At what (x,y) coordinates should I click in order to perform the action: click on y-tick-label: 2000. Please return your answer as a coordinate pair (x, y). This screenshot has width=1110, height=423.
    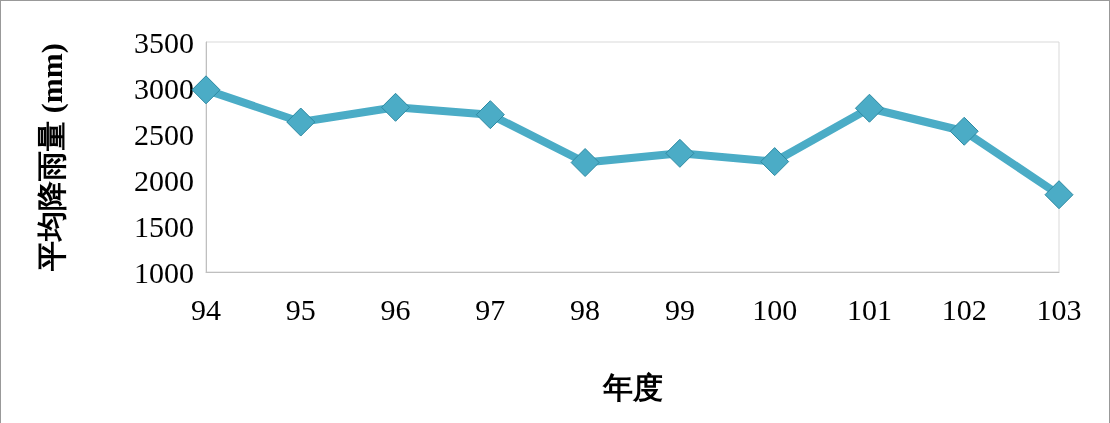
    Looking at the image, I should click on (164, 180).